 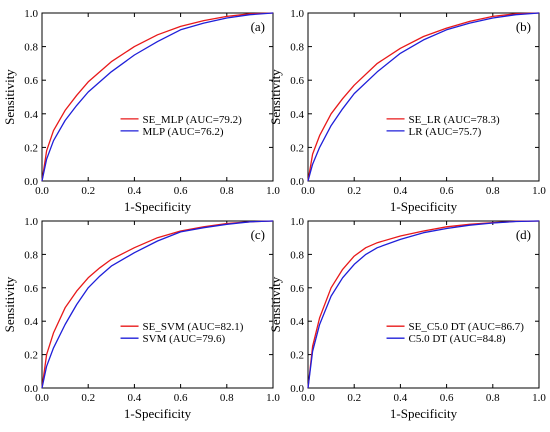 What do you see at coordinates (183, 132) in the screenshot?
I see `legend-entry: MLP (AUC=76.2)` at bounding box center [183, 132].